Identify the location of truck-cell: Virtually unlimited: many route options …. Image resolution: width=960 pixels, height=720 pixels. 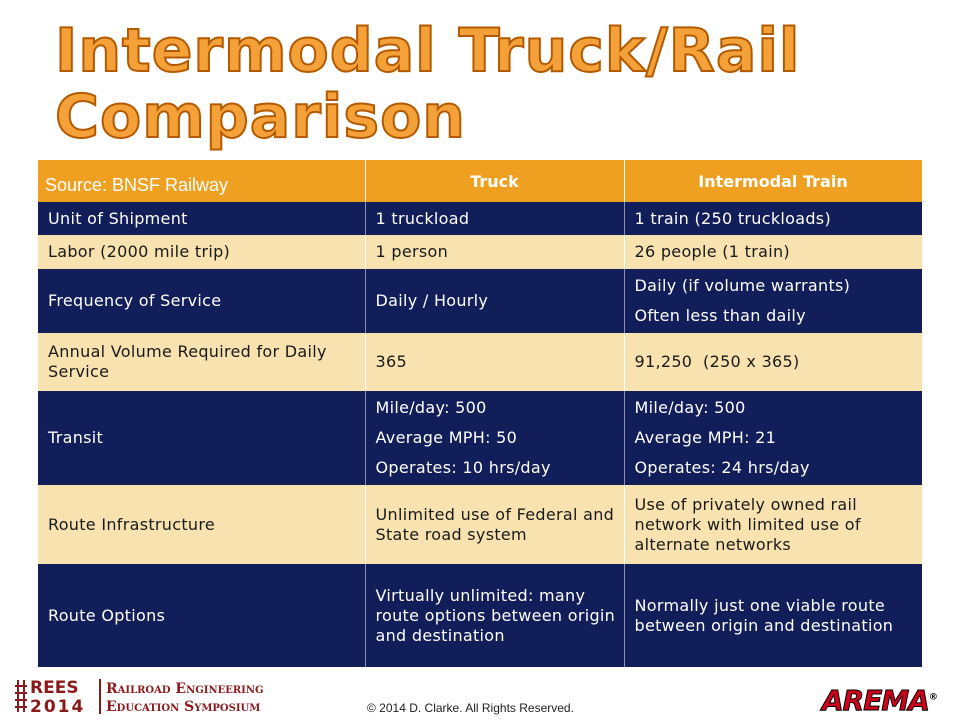
(494, 615).